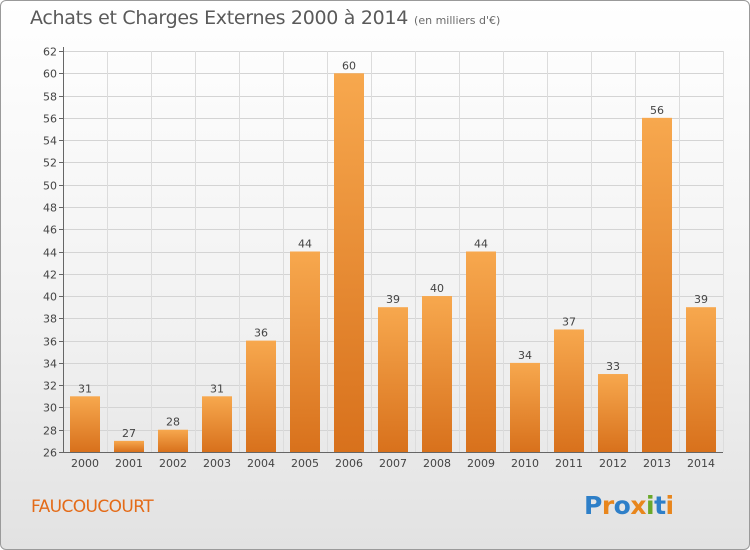 Image resolution: width=750 pixels, height=550 pixels. I want to click on y-tick-label: 32, so click(50, 386).